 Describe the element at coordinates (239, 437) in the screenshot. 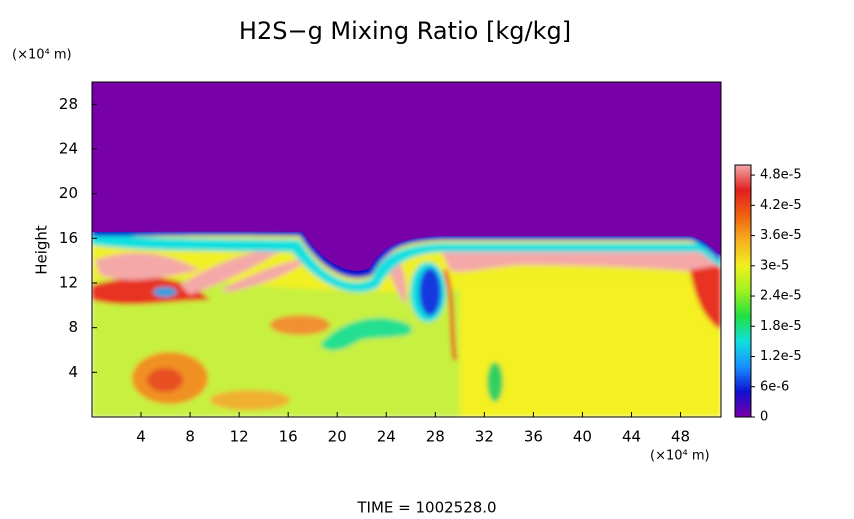

I see `x-tick-label: 12` at that location.